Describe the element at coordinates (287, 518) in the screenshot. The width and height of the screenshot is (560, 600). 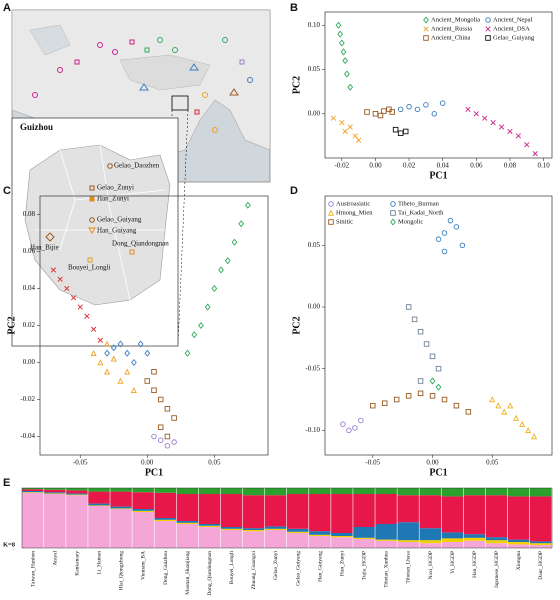
I see `plot-frame` at that location.